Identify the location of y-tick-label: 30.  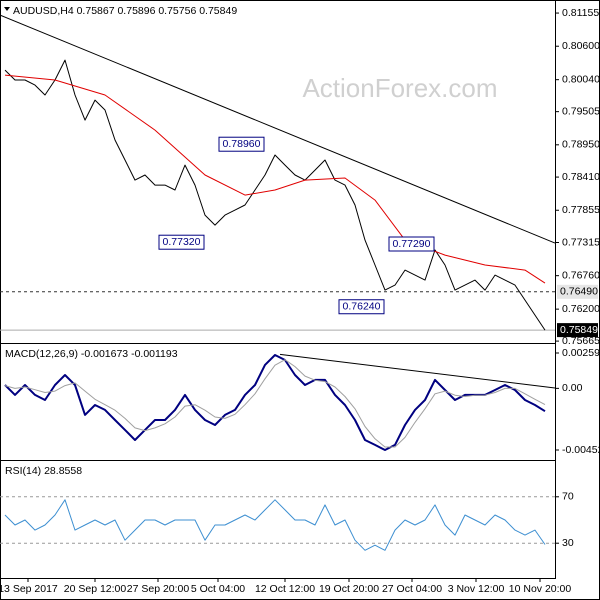
(568, 543).